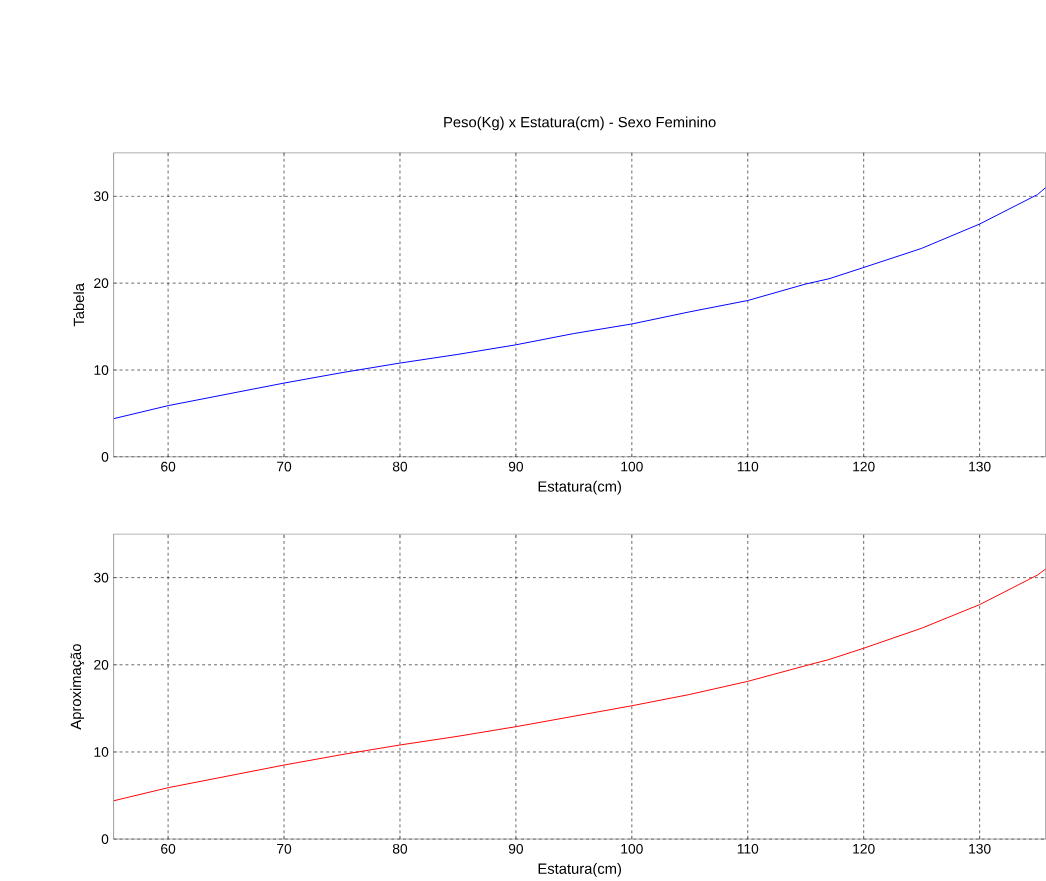  I want to click on chart-title: Peso(Kg) x Estatura(cm) - Sexo Feminino, so click(580, 123).